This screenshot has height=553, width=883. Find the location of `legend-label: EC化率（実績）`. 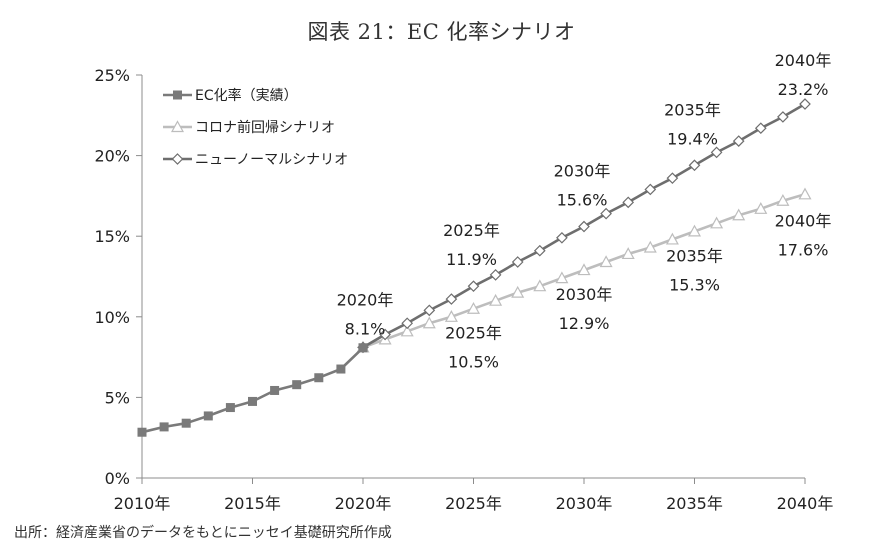

legend-label: EC化率（実績） is located at coordinates (246, 95).